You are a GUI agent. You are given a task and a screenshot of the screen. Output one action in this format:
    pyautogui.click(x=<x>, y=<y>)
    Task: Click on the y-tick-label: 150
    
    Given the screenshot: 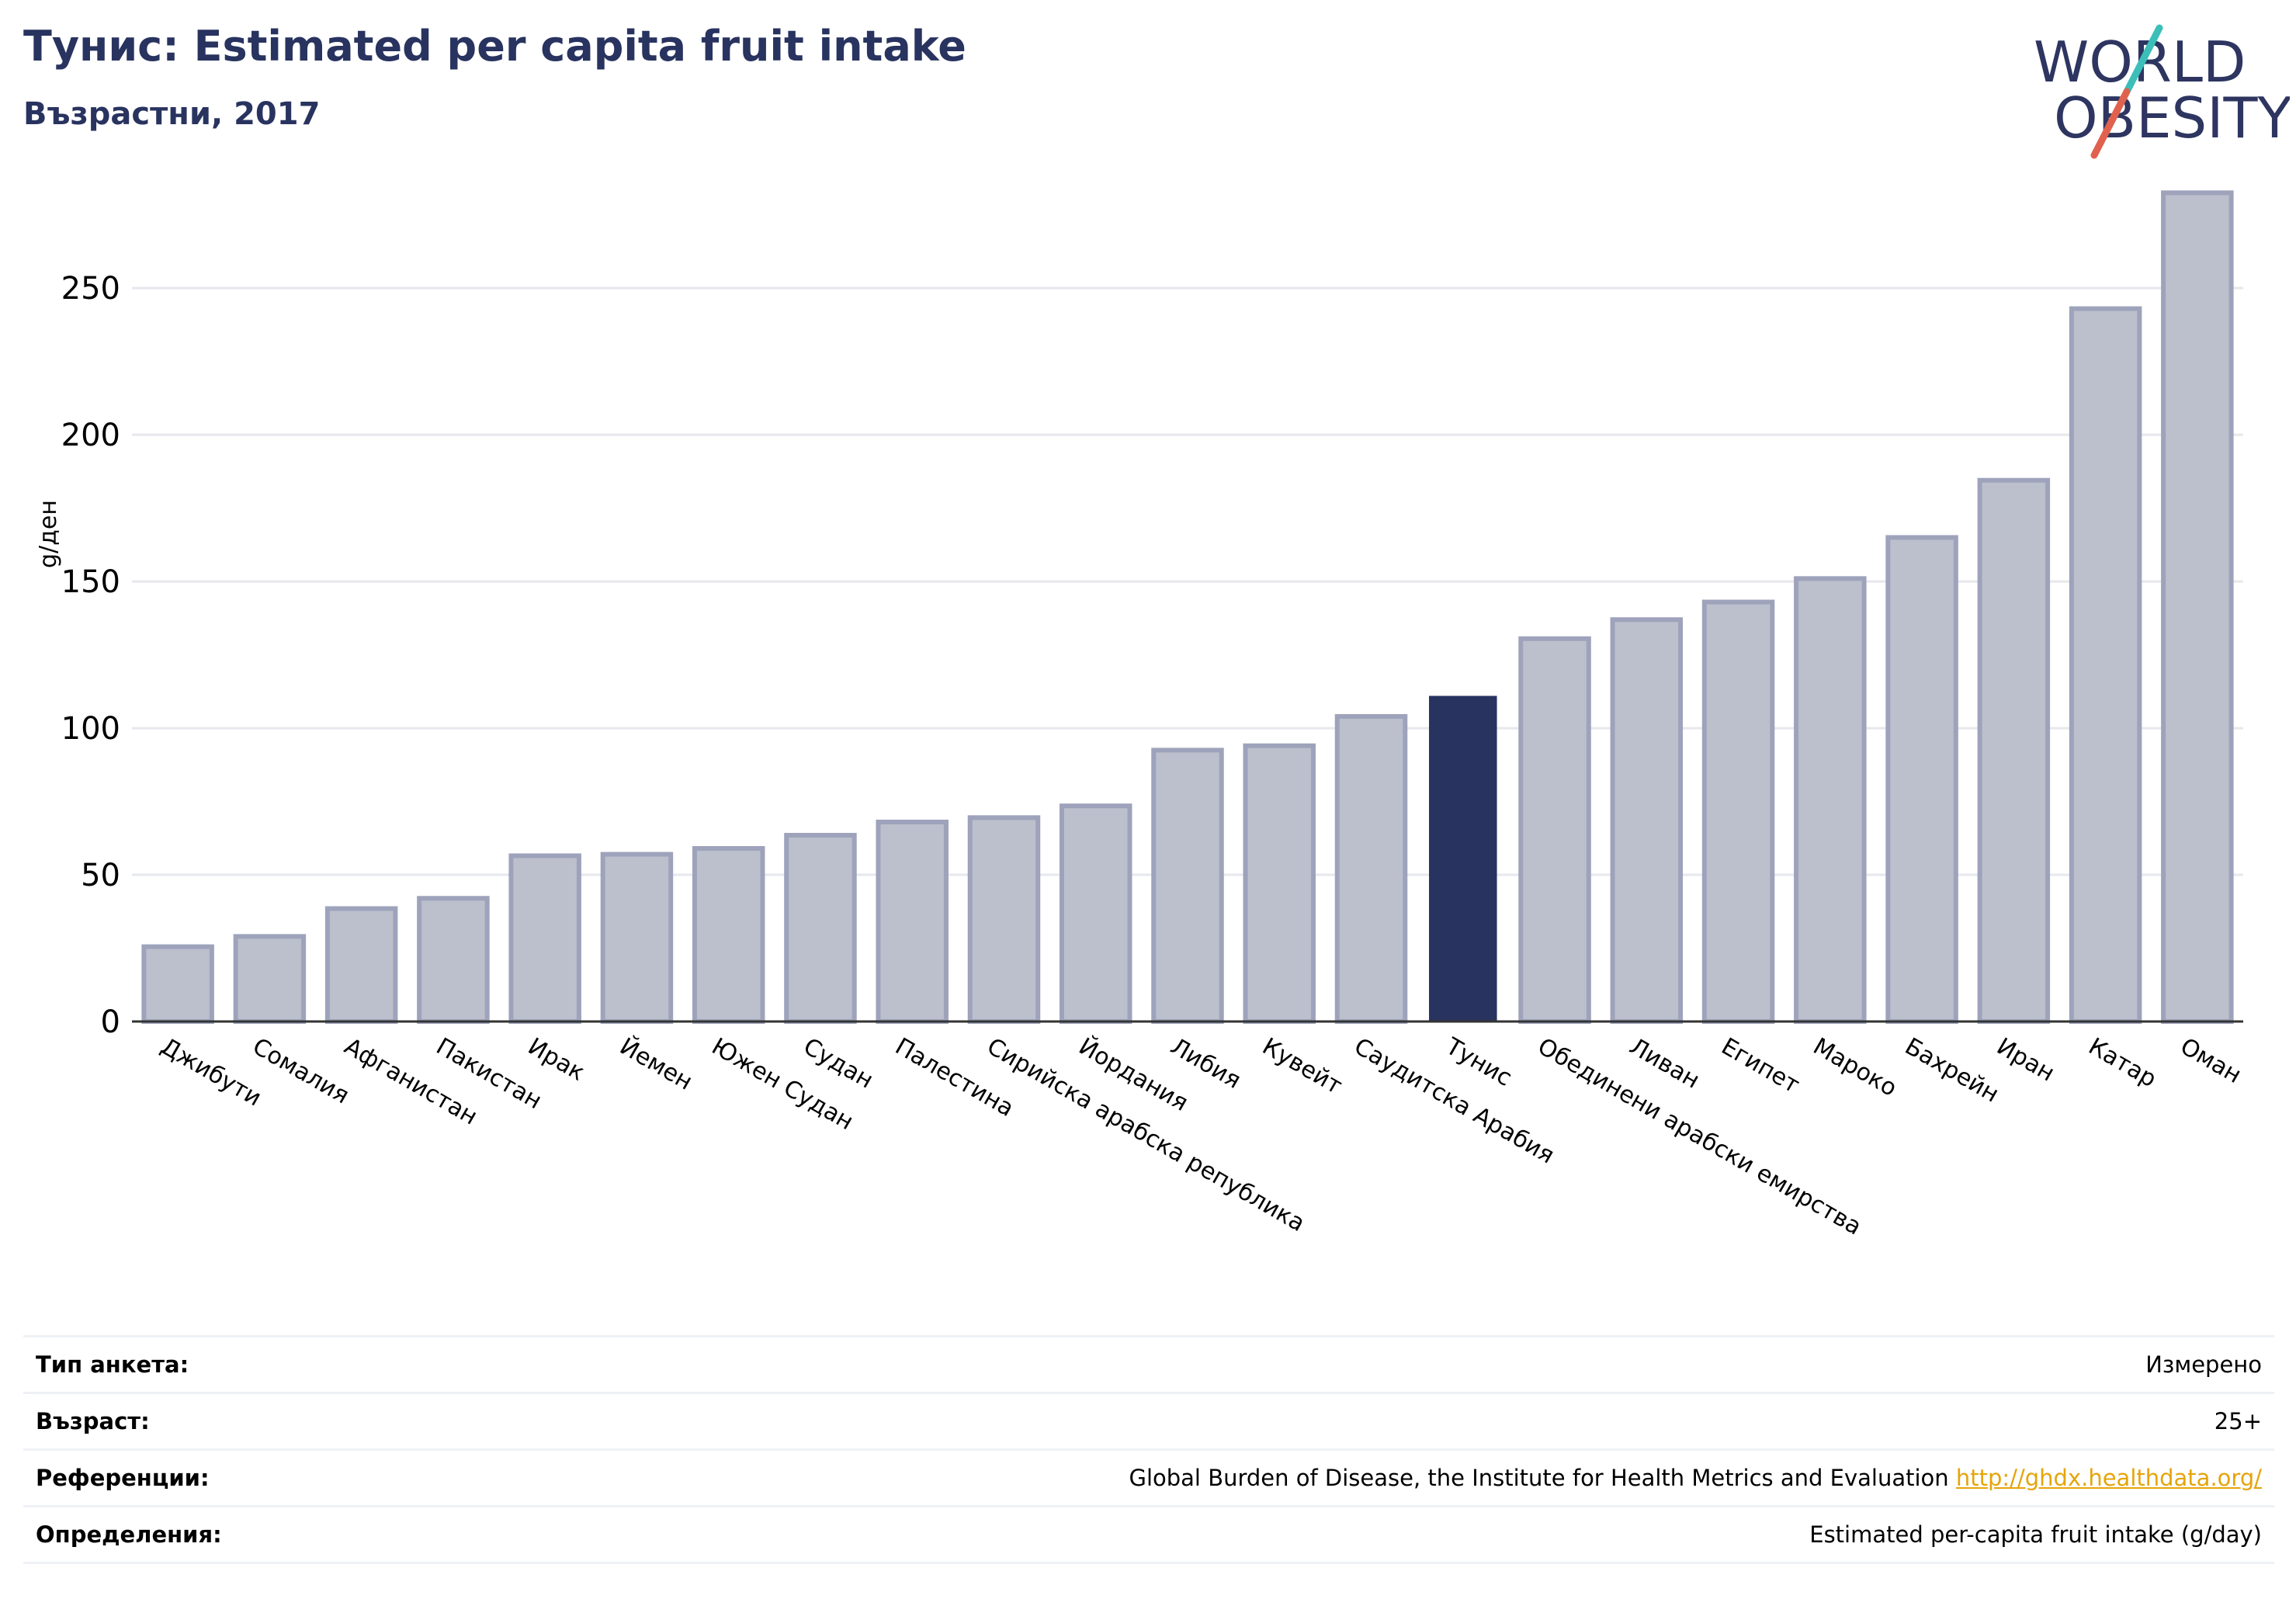 What is the action you would take?
    pyautogui.click(x=90, y=582)
    